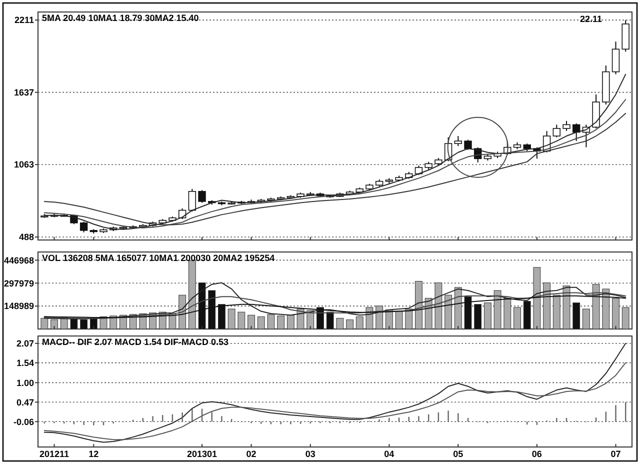 The height and width of the screenshot is (465, 640). Describe the element at coordinates (24, 92) in the screenshot. I see `y-tick-label: 1637` at that location.